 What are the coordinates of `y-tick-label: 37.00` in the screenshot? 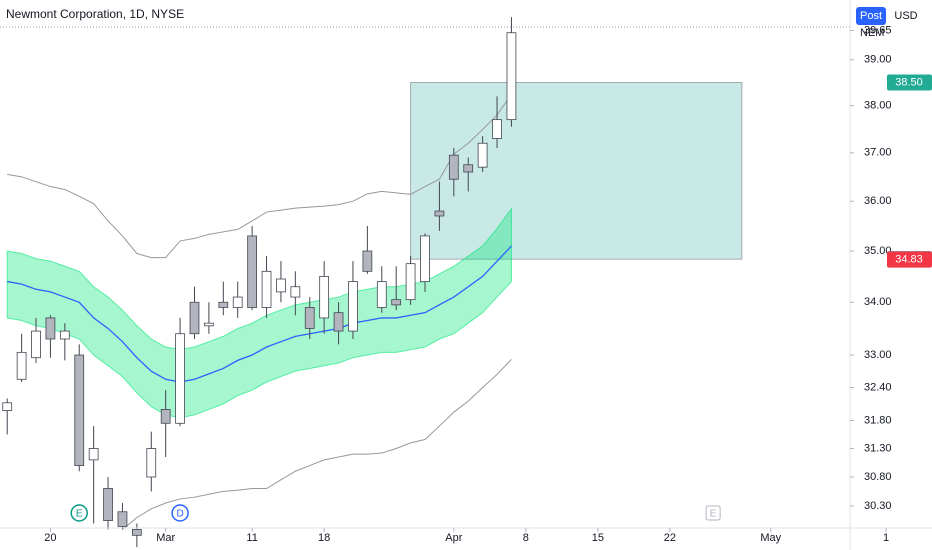 It's located at (878, 153).